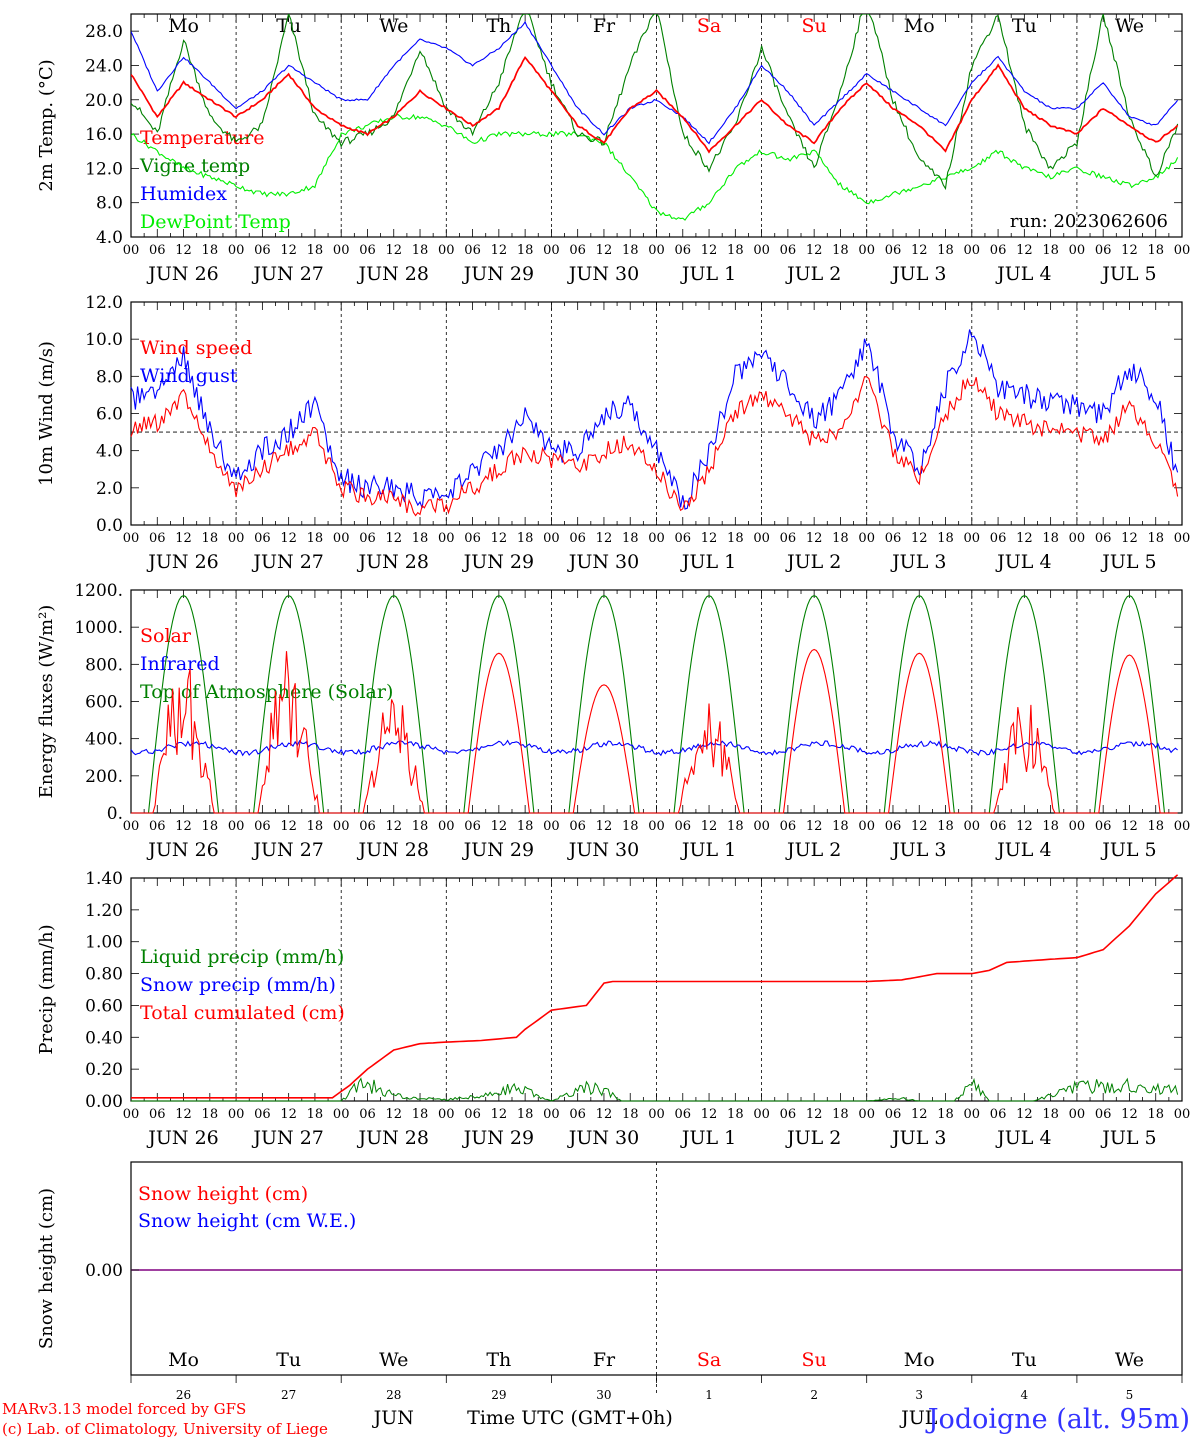 This screenshot has width=1194, height=1440. What do you see at coordinates (46, 989) in the screenshot?
I see `y-axis-label: Precip (mm/h)` at bounding box center [46, 989].